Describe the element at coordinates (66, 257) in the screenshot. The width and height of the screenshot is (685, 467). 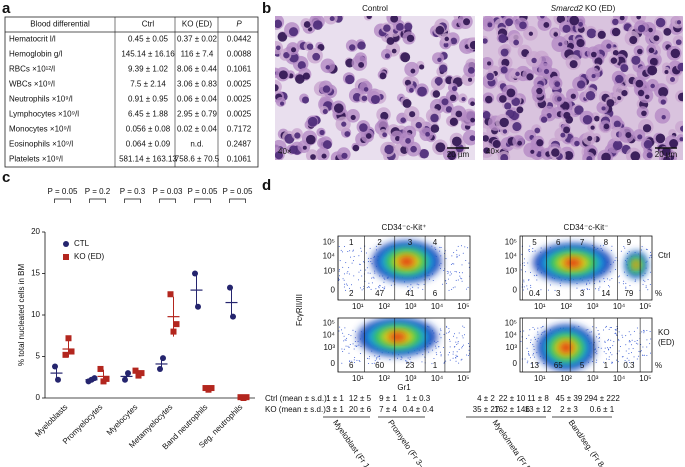
I see `legend-marker` at that location.